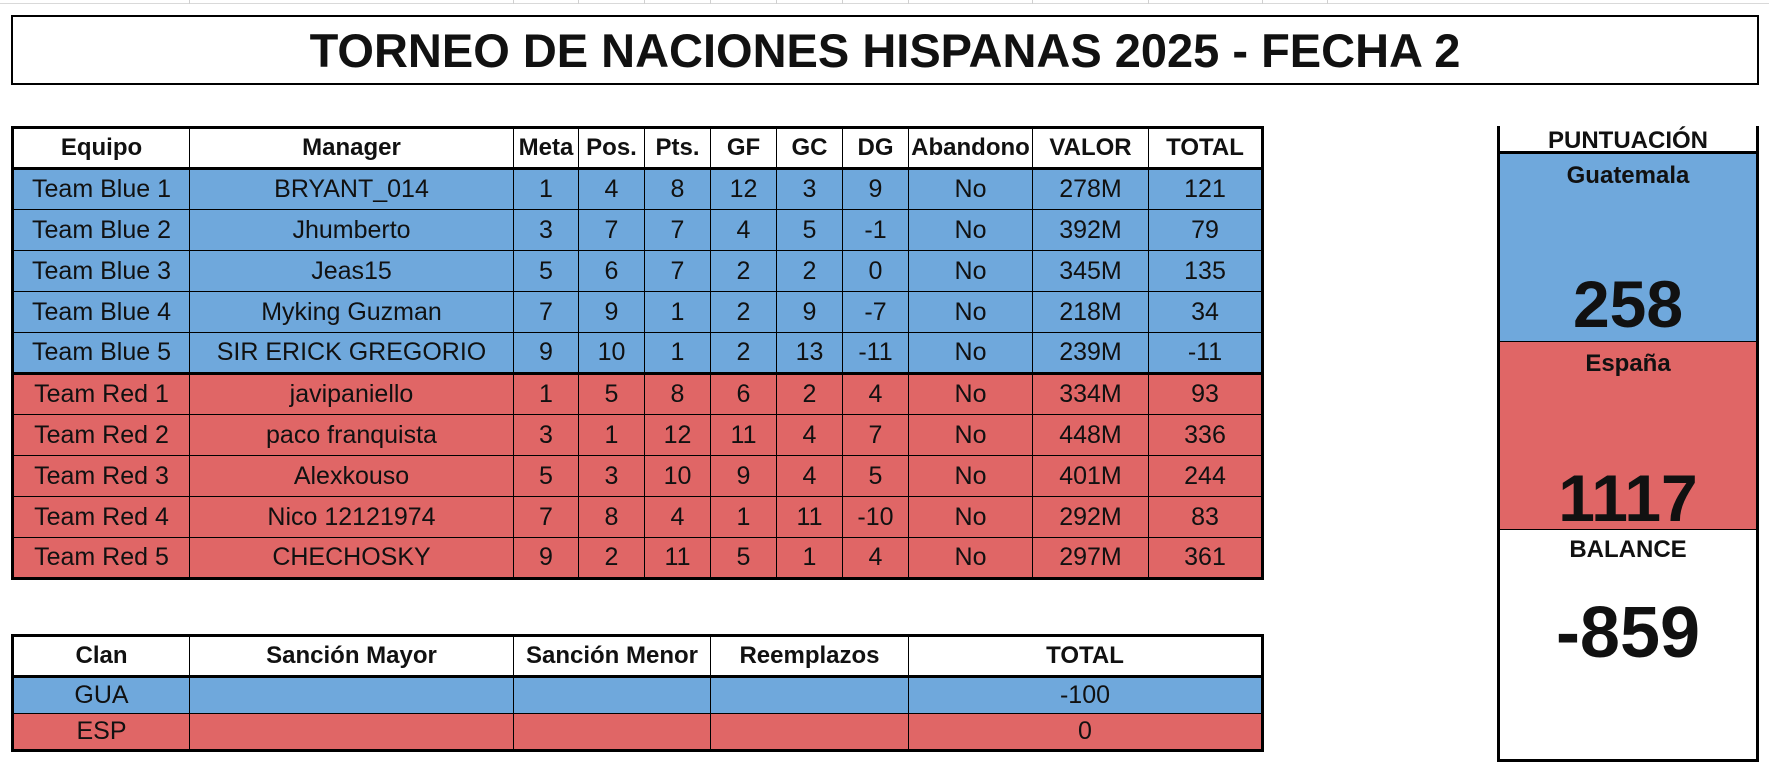  I want to click on table-cell: 7, so click(875, 435).